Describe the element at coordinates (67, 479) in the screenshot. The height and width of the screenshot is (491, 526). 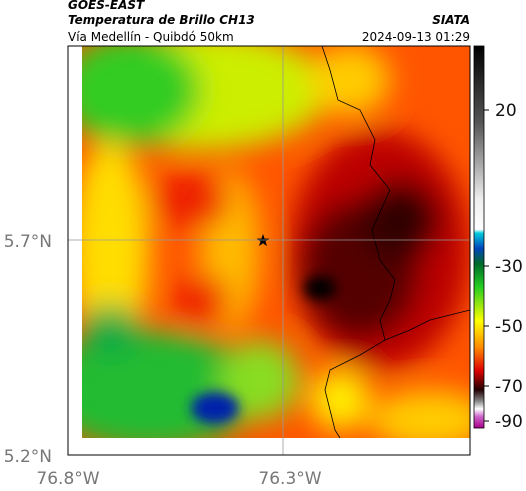
I see `lon-label: 76.8°W` at that location.